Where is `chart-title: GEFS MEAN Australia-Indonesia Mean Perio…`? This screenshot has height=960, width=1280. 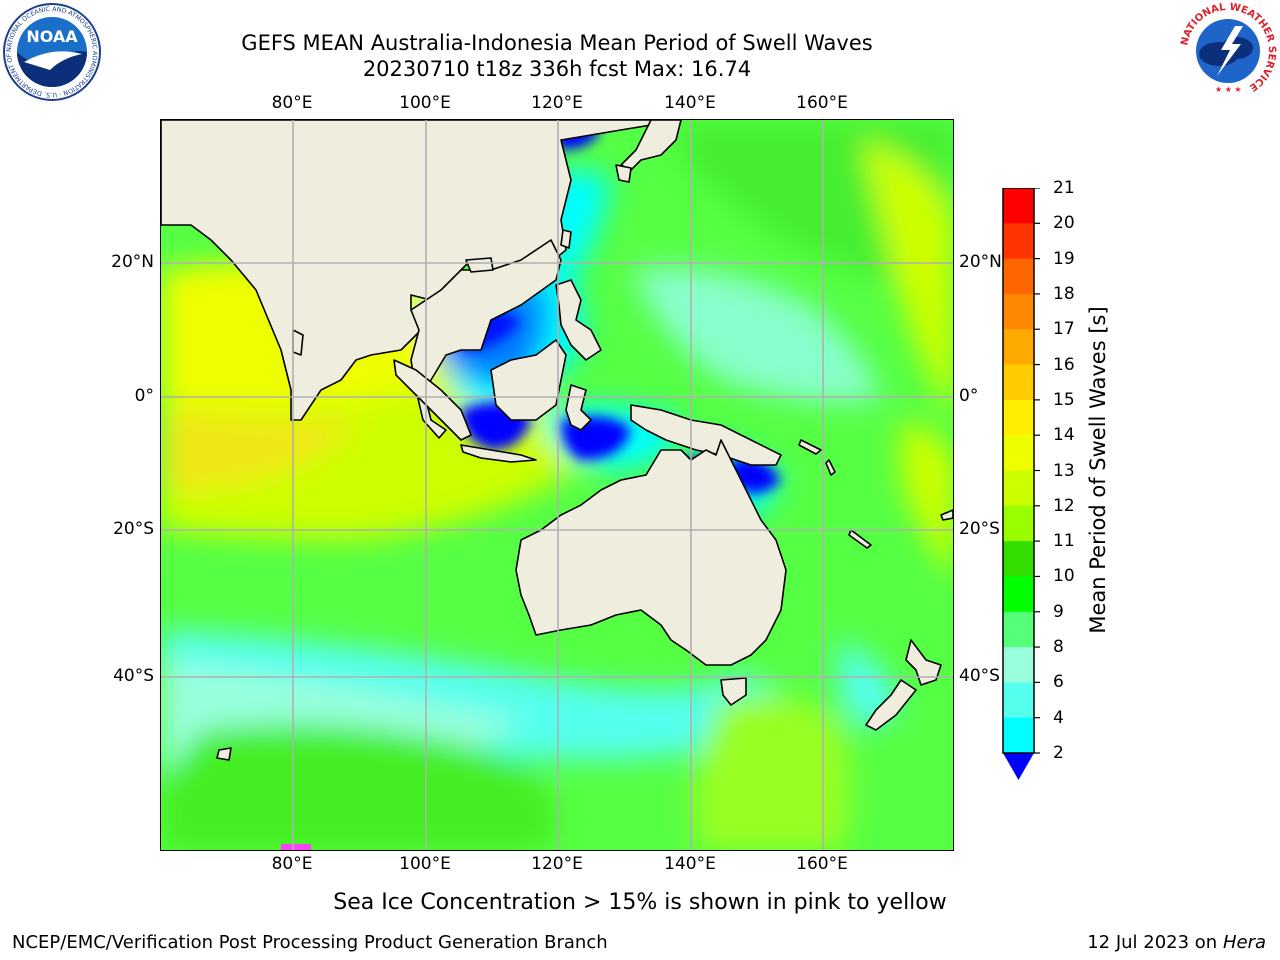
chart-title: GEFS MEAN Australia-Indonesia Mean Perio… is located at coordinates (557, 43).